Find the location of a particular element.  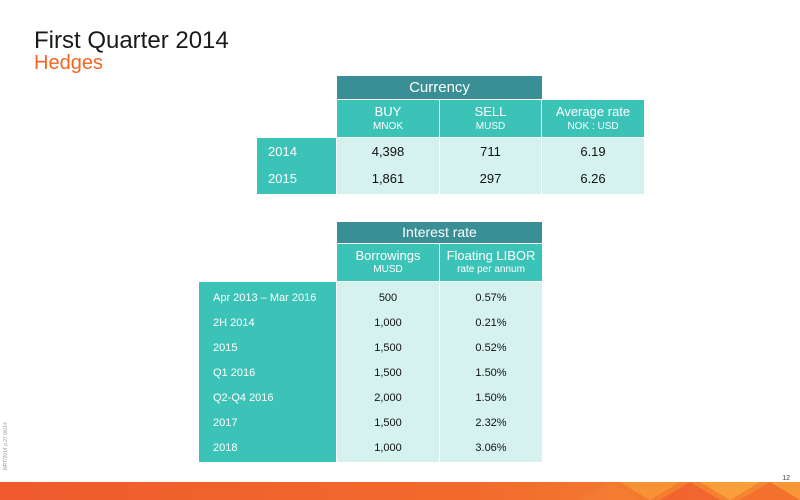

interest-header: Interest rate is located at coordinates (439, 232).